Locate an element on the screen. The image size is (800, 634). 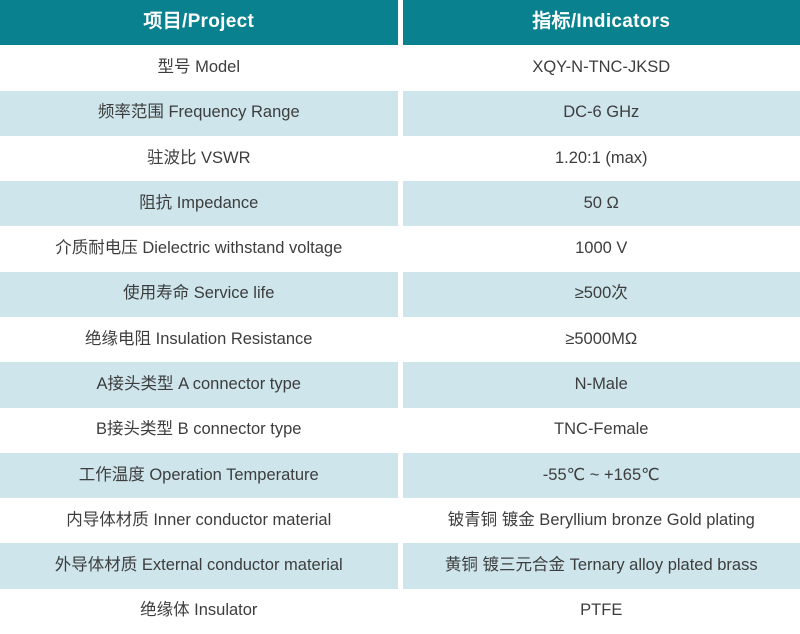
table-row: 阻抗 Impedance 50 Ω is located at coordinates (400, 204).